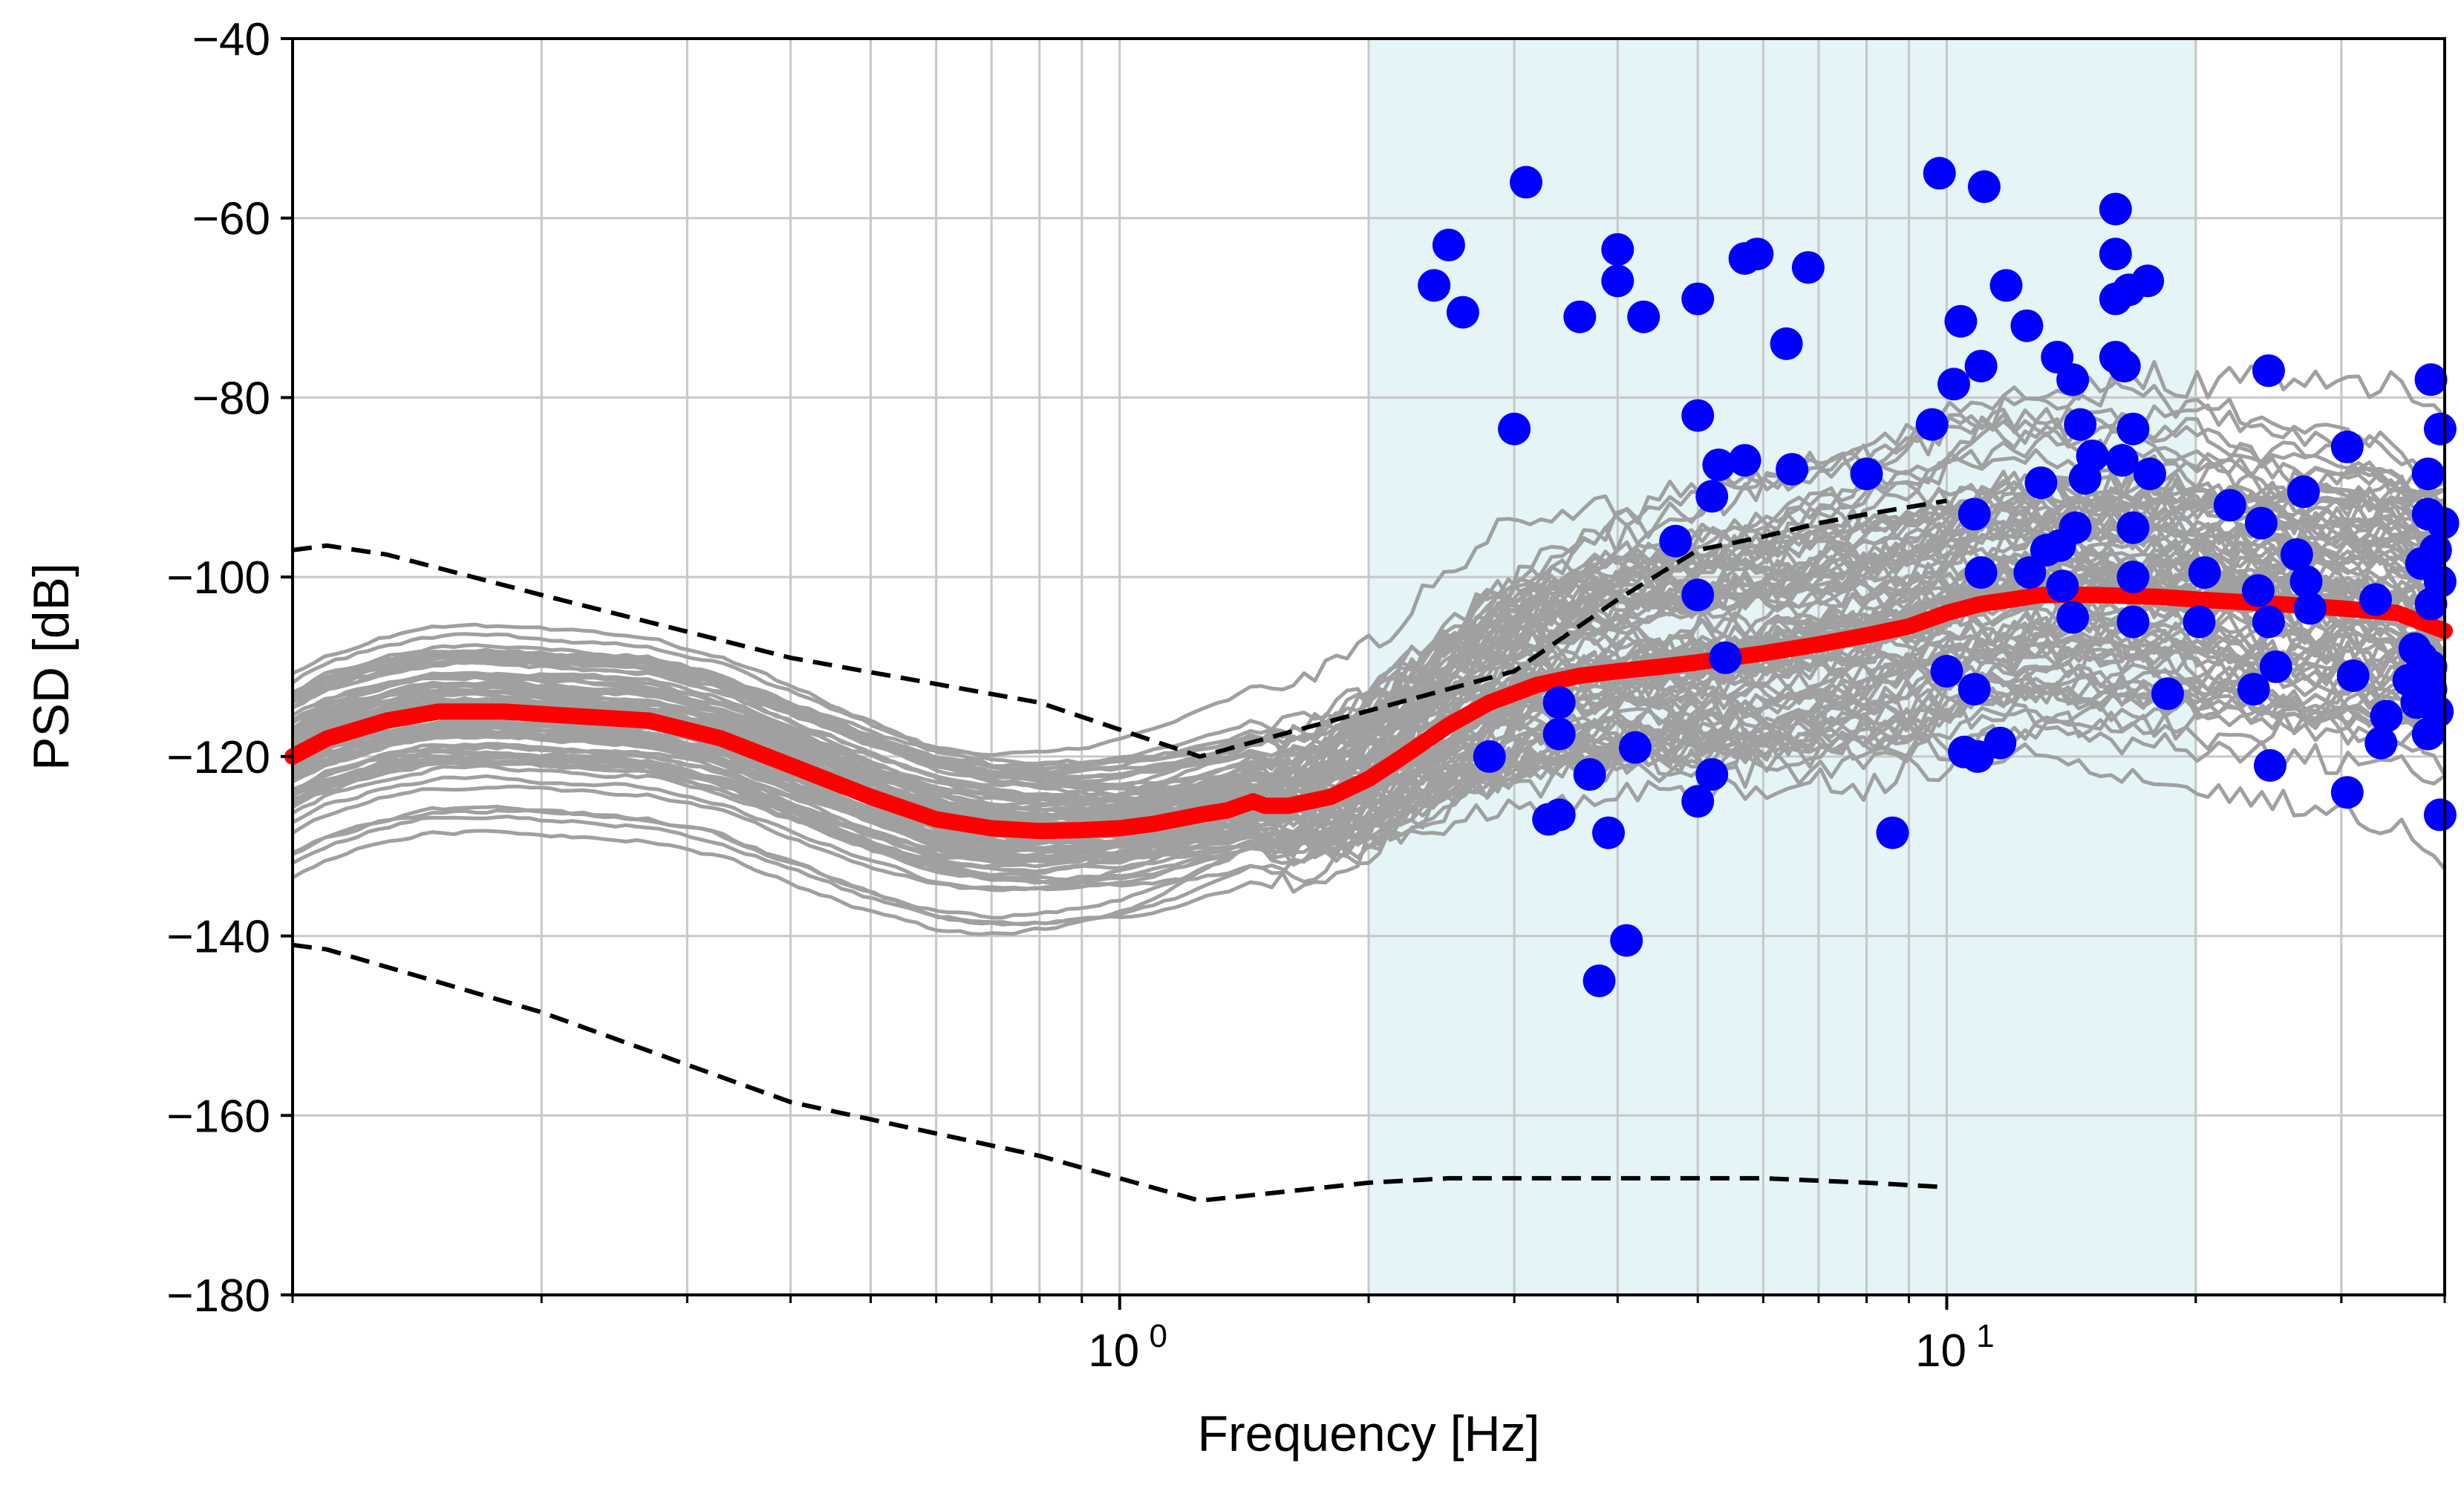 The image size is (2464, 1485). What do you see at coordinates (1368, 1434) in the screenshot?
I see `x-axis-label: Frequency [Hz]` at bounding box center [1368, 1434].